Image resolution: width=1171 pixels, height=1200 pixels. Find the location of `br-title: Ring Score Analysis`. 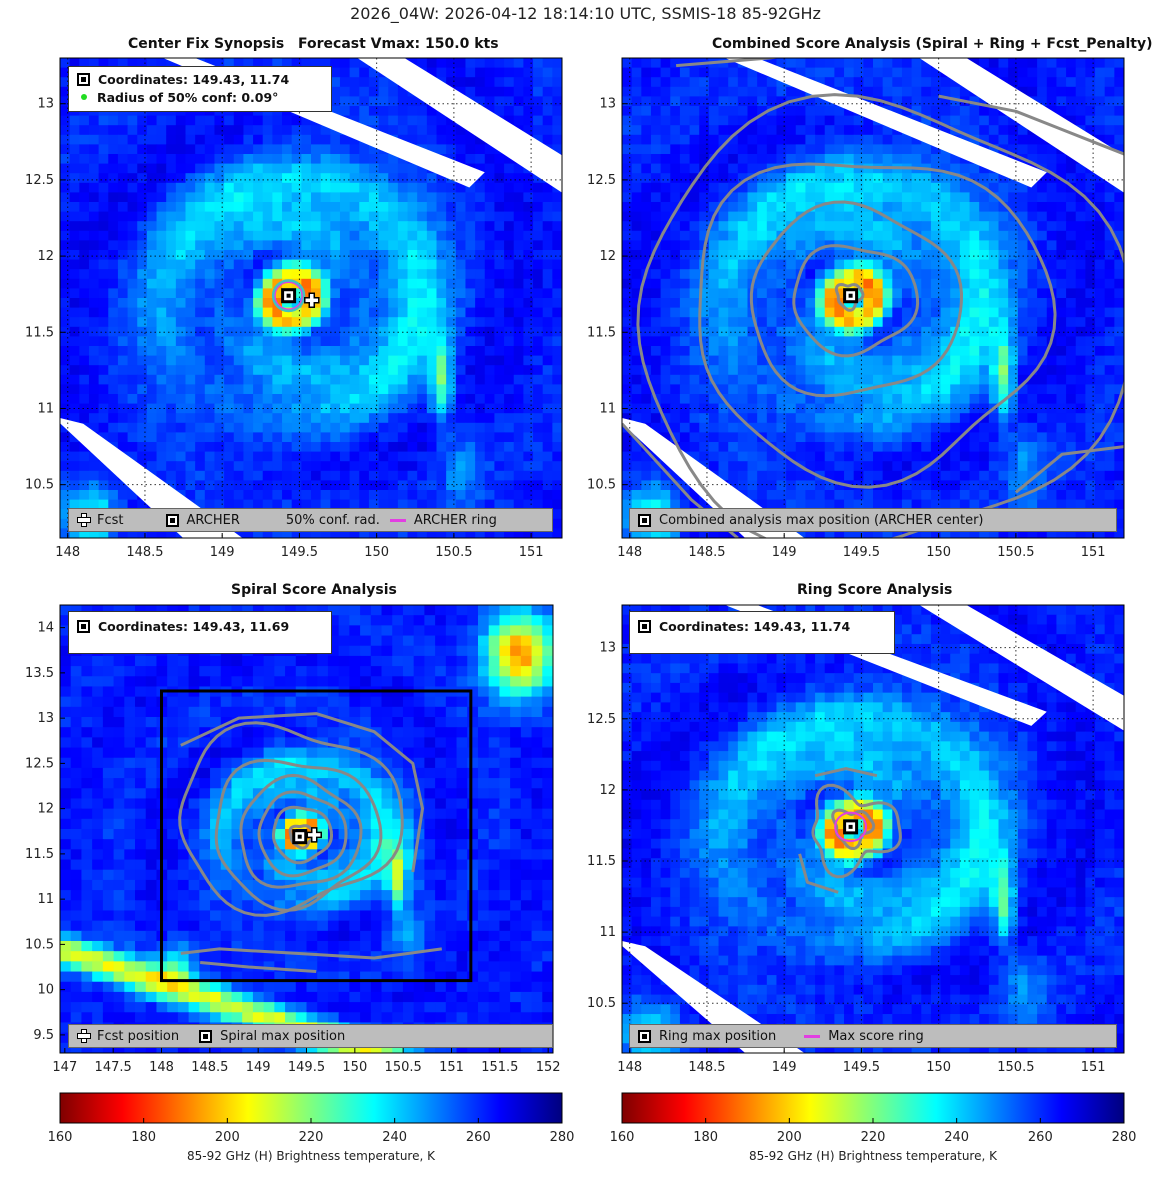

br-title: Ring Score Analysis is located at coordinates (875, 590).